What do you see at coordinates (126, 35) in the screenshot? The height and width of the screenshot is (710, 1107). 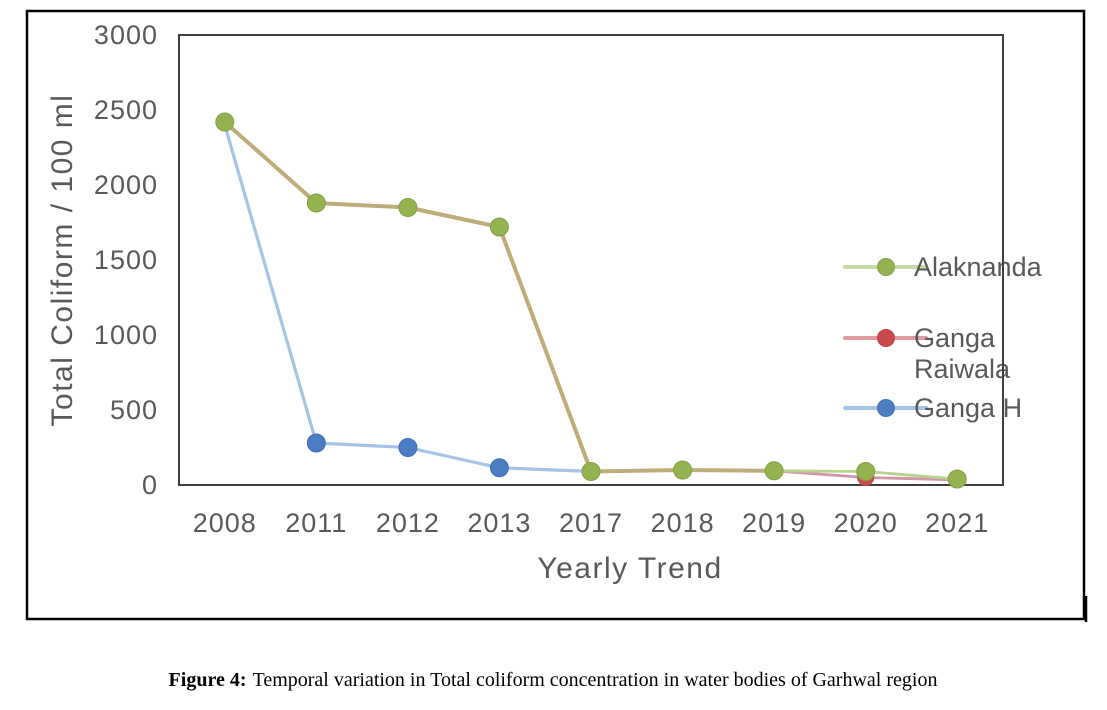 I see `y-tick-label: 3000` at bounding box center [126, 35].